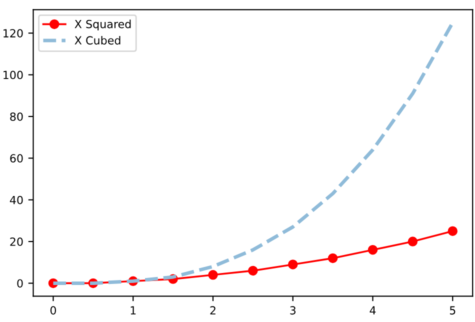 Image resolution: width=475 pixels, height=322 pixels. Describe the element at coordinates (97, 40) in the screenshot. I see `legend-label: X Cubed` at that location.